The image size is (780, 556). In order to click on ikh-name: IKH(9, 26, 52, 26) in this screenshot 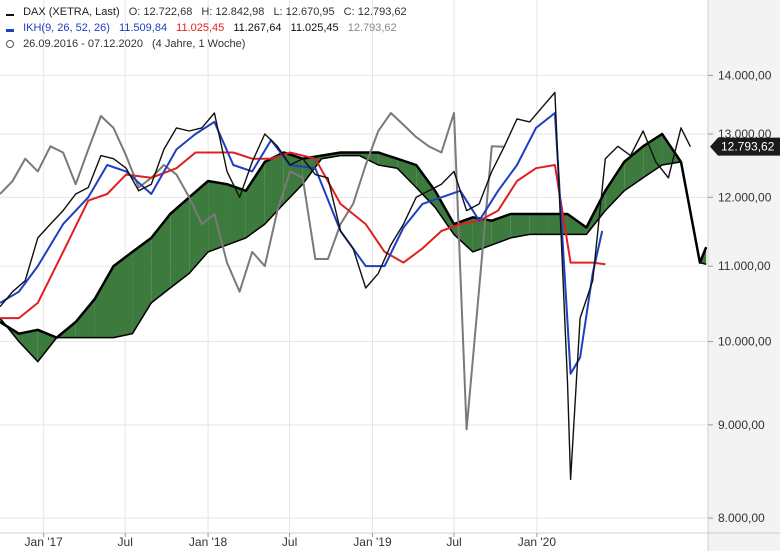, I will do `click(66, 28)`.